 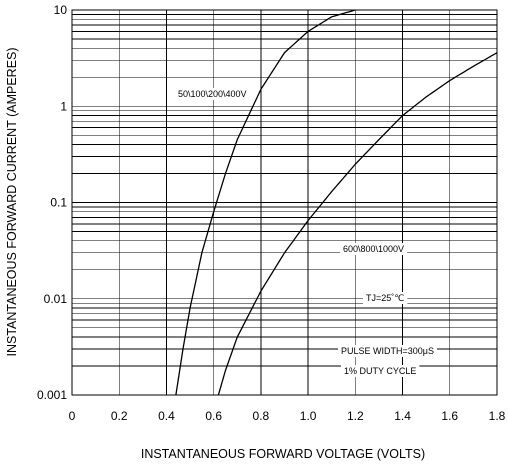 I want to click on series-label-1: 50\100\200\400V, so click(x=212, y=94).